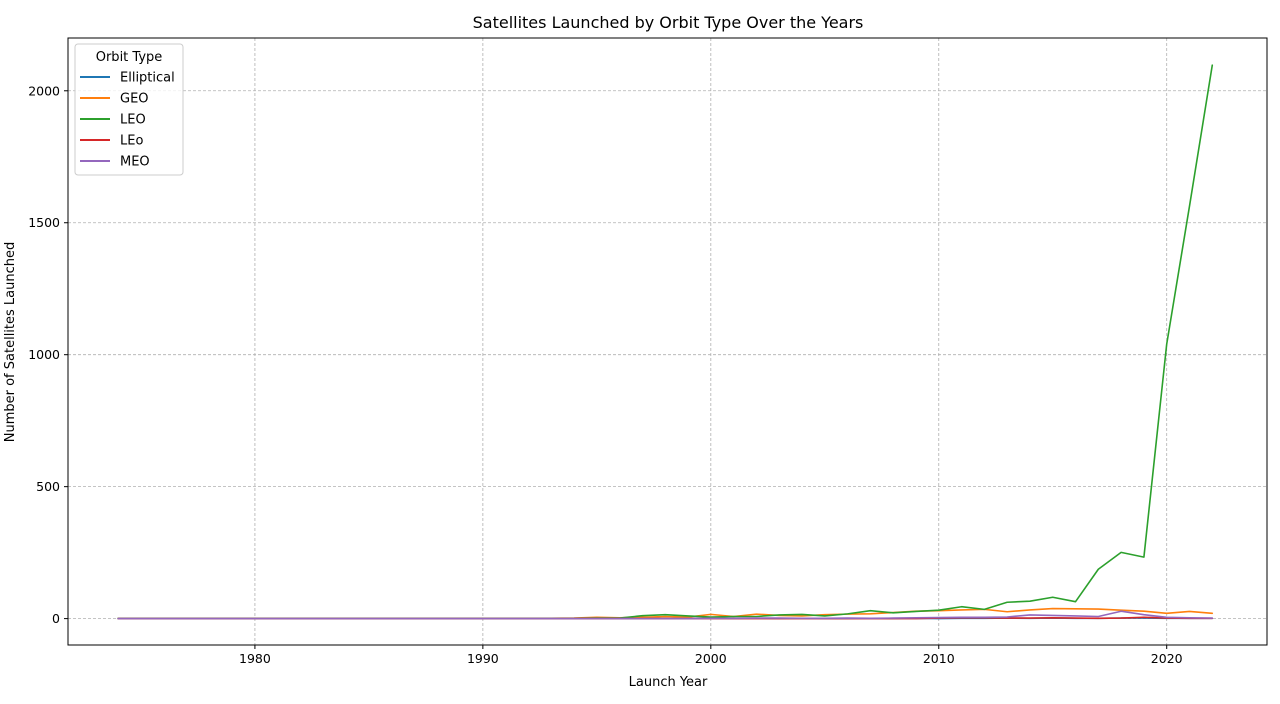 The image size is (1280, 704). Describe the element at coordinates (483, 658) in the screenshot. I see `x-tick-label: 1990` at that location.